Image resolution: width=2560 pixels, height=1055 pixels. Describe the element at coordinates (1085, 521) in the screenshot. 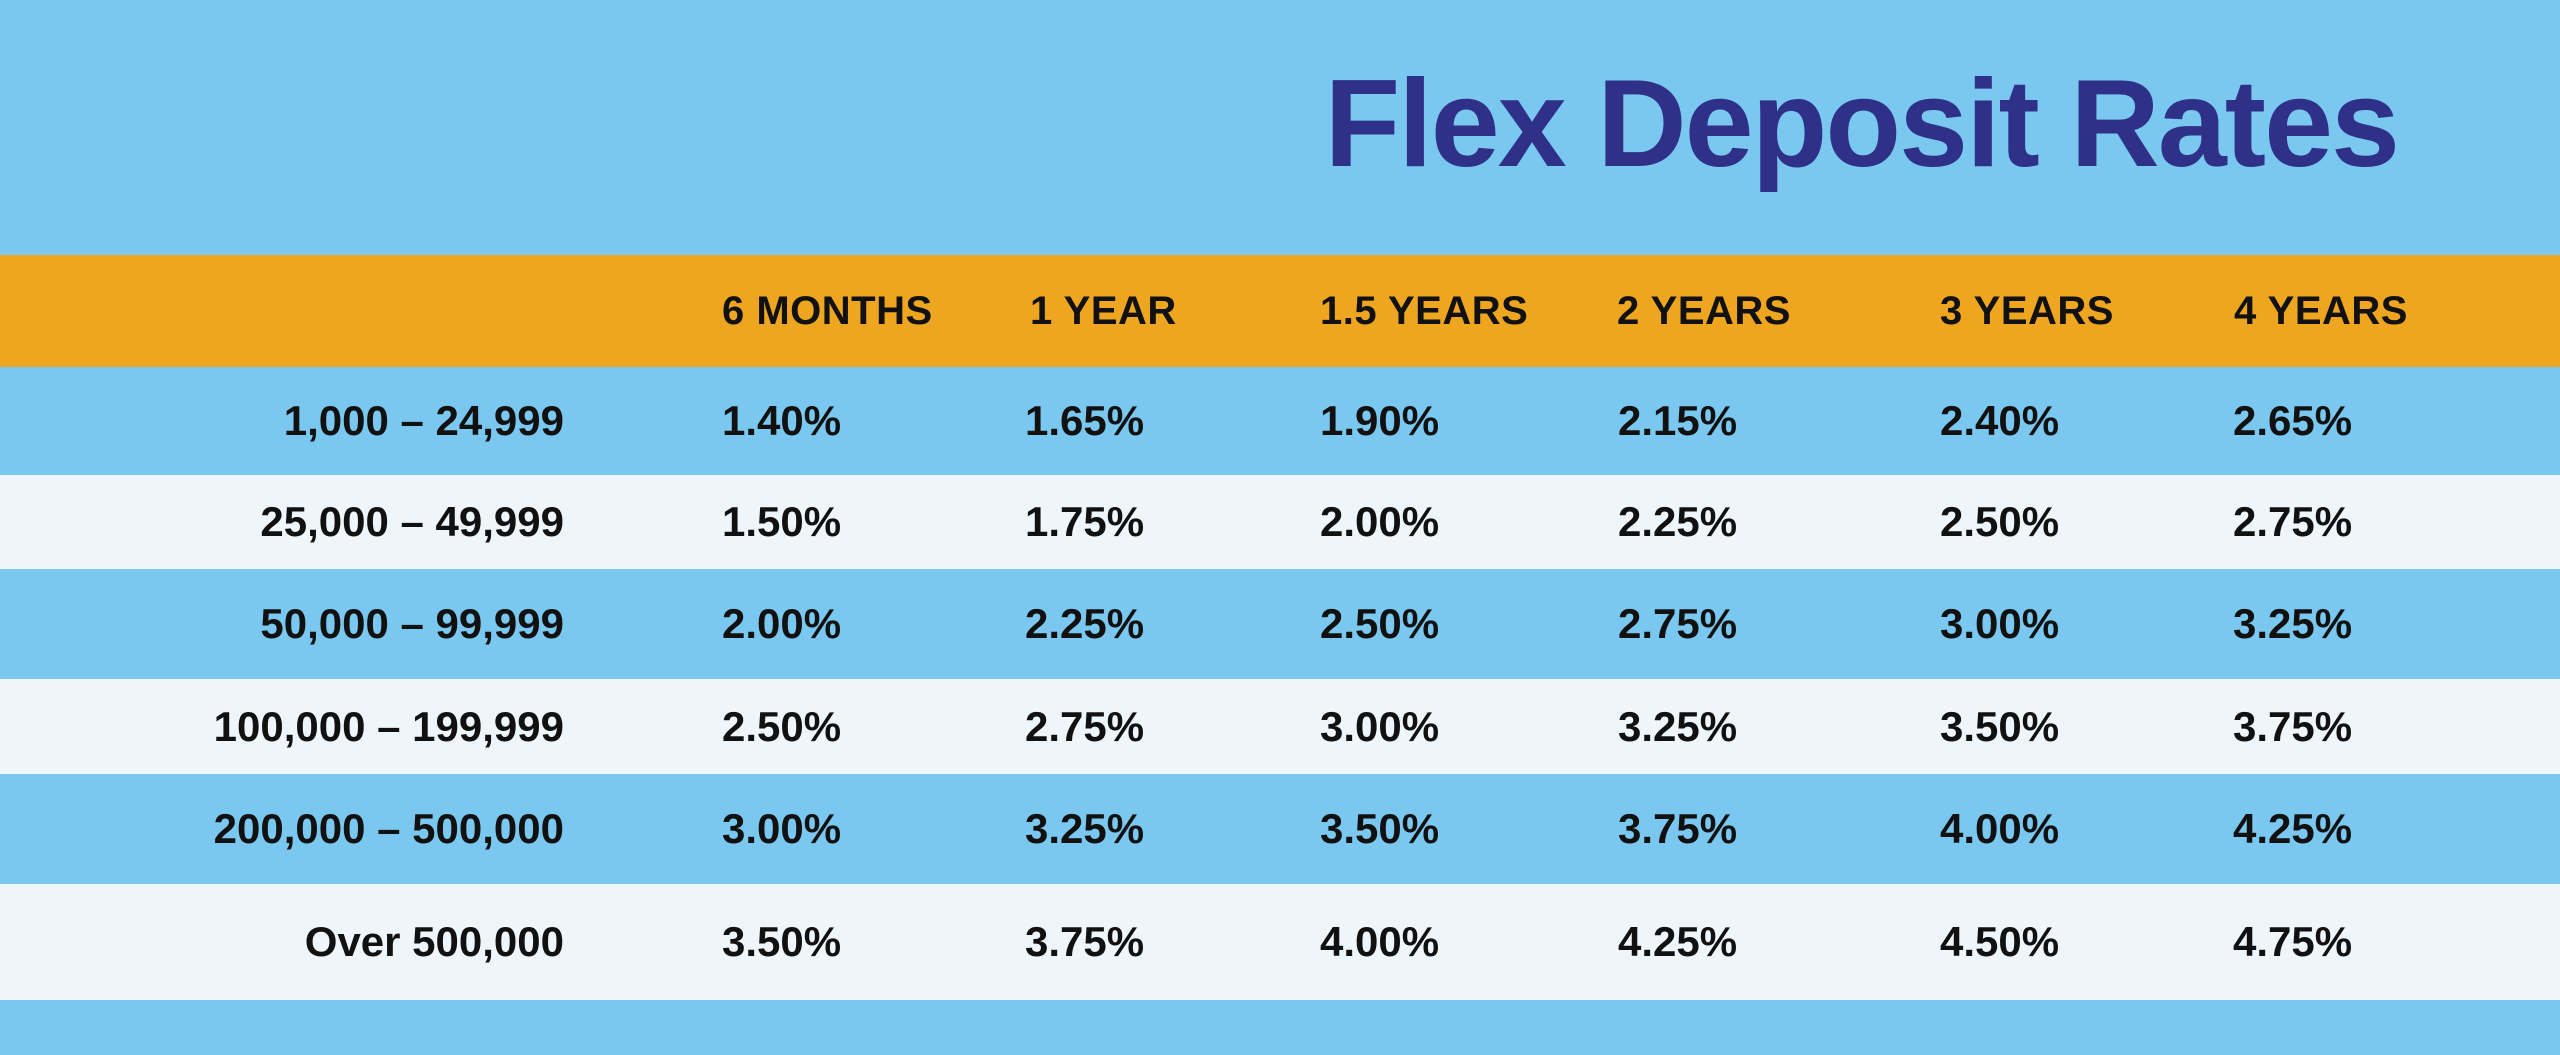

I see `rate-cell: 1.75%` at that location.